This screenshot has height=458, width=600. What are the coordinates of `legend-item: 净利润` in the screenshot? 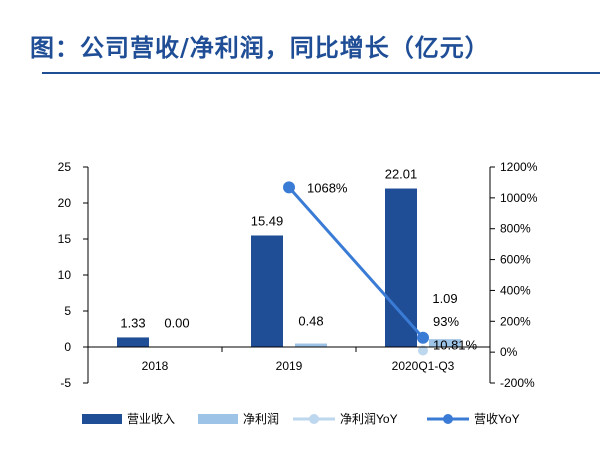 It's located at (238, 419).